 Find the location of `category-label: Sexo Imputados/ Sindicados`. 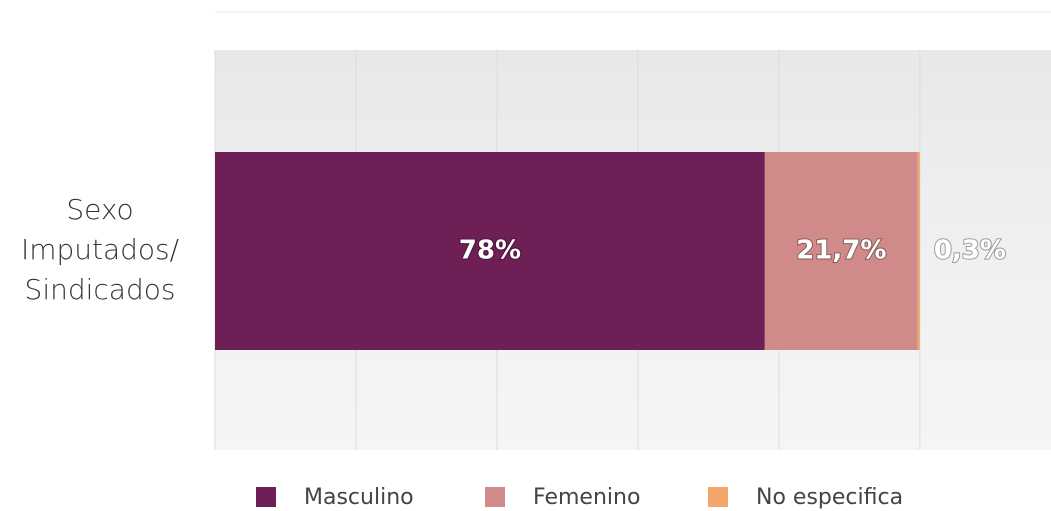

category-label: Sexo Imputados/ Sindicados is located at coordinates (100, 249).